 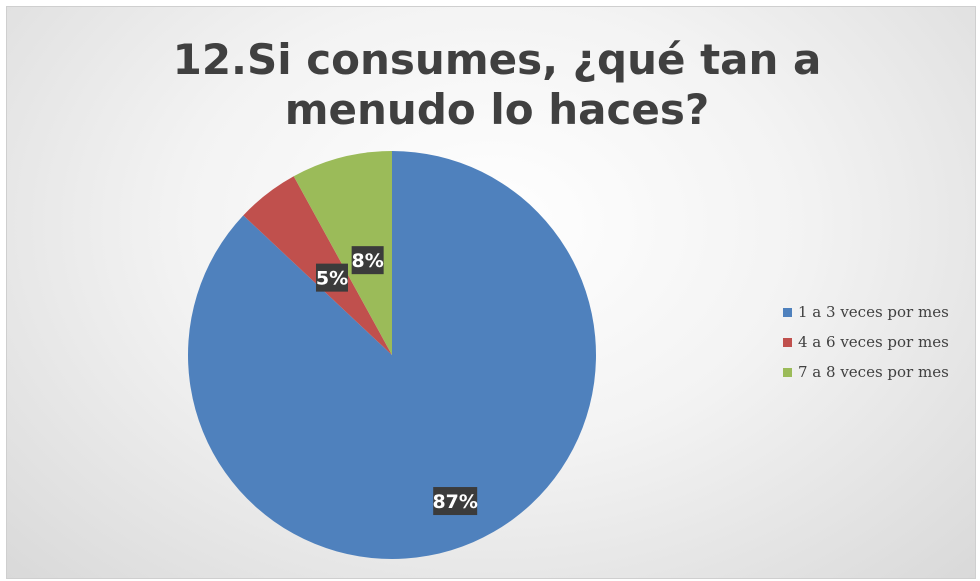 I want to click on legend-item: 4 a 6 veces por mes, so click(x=866, y=342).